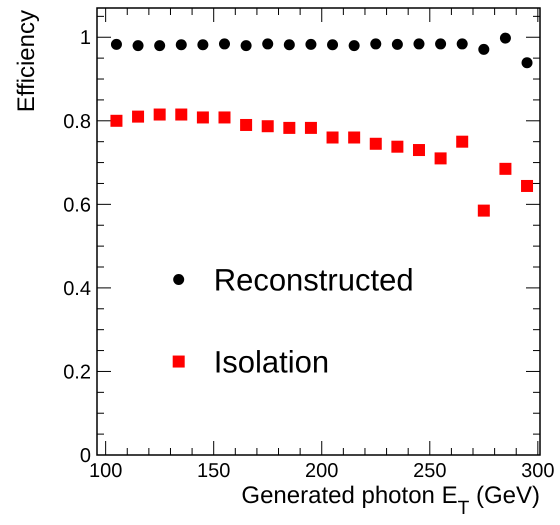  Describe the element at coordinates (77, 205) in the screenshot. I see `y-tick-label: 0.6` at that location.